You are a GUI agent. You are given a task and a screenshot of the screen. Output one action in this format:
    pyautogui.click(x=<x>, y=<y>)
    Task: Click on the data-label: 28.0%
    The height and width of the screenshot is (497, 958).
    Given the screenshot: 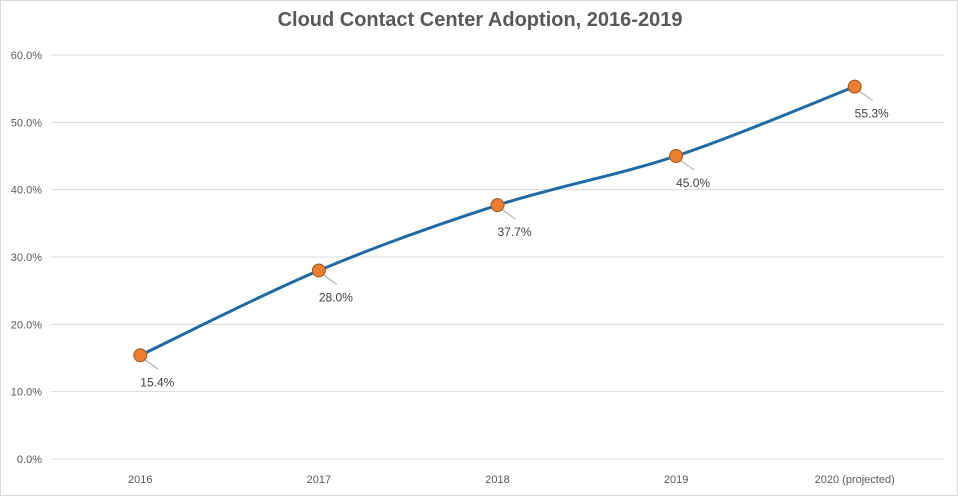 What is the action you would take?
    pyautogui.click(x=336, y=297)
    